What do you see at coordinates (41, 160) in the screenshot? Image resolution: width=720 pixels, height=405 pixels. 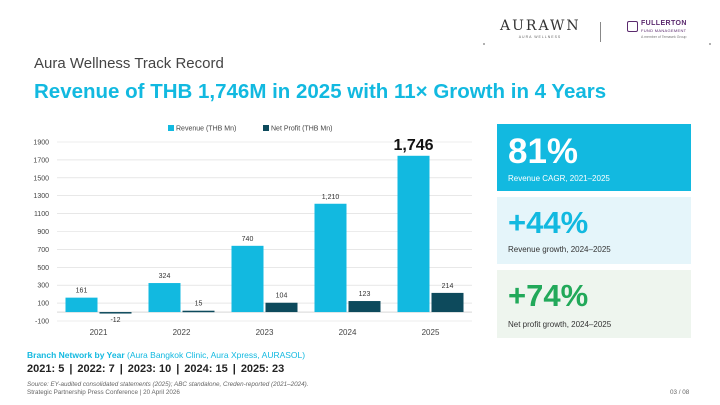 I see `y-tick-label: 1700` at bounding box center [41, 160].